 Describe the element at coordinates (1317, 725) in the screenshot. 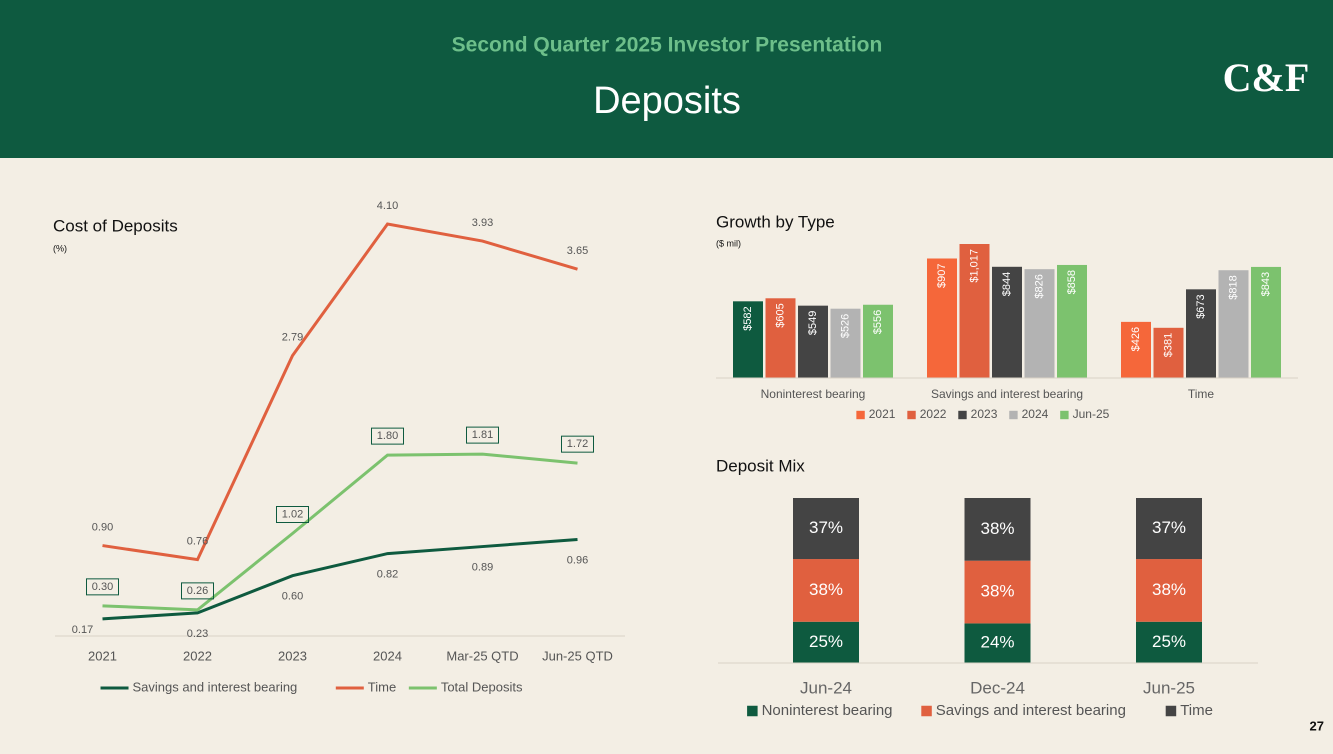

I see `page-number: 27` at that location.